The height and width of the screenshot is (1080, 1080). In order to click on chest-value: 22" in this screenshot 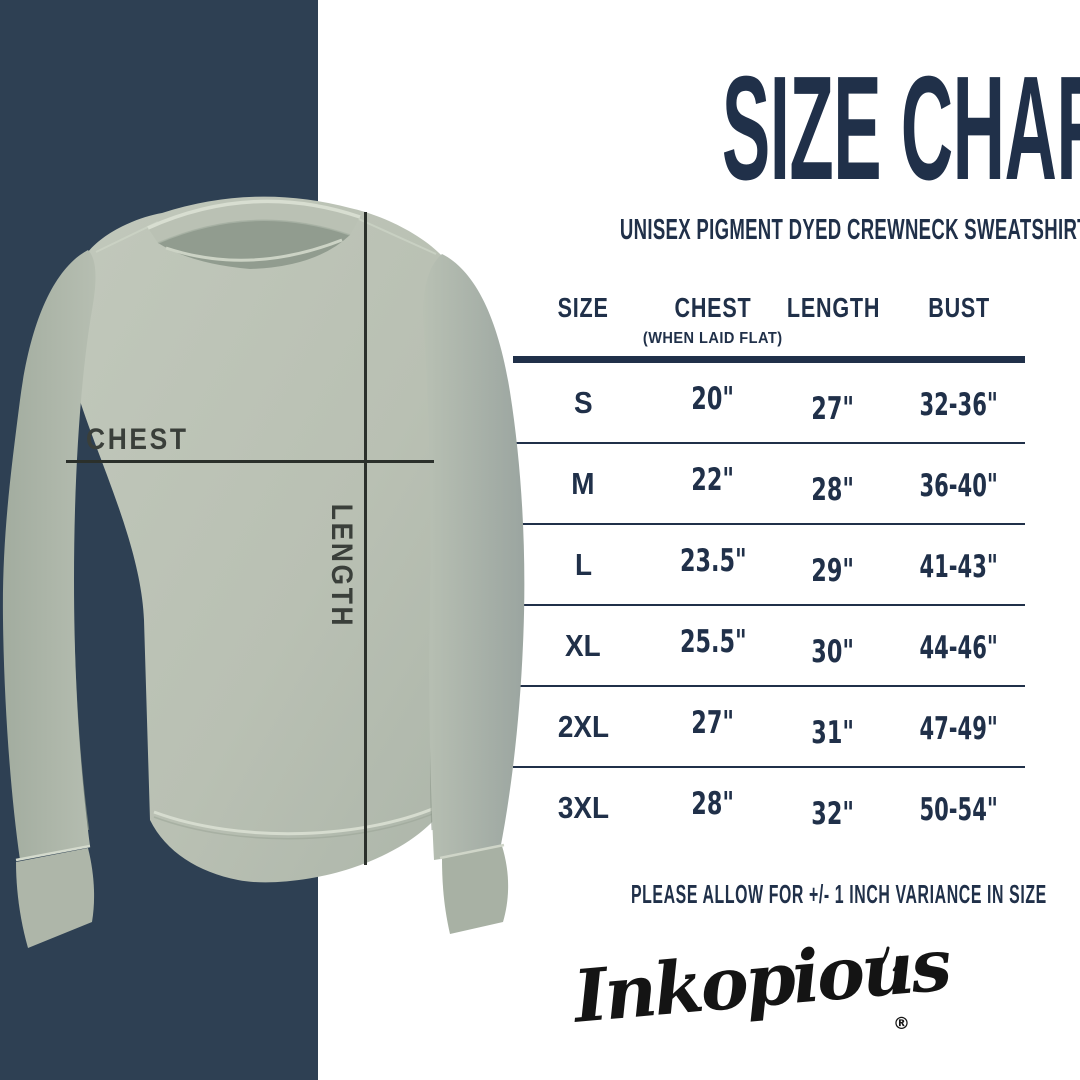, I will do `click(713, 479)`.